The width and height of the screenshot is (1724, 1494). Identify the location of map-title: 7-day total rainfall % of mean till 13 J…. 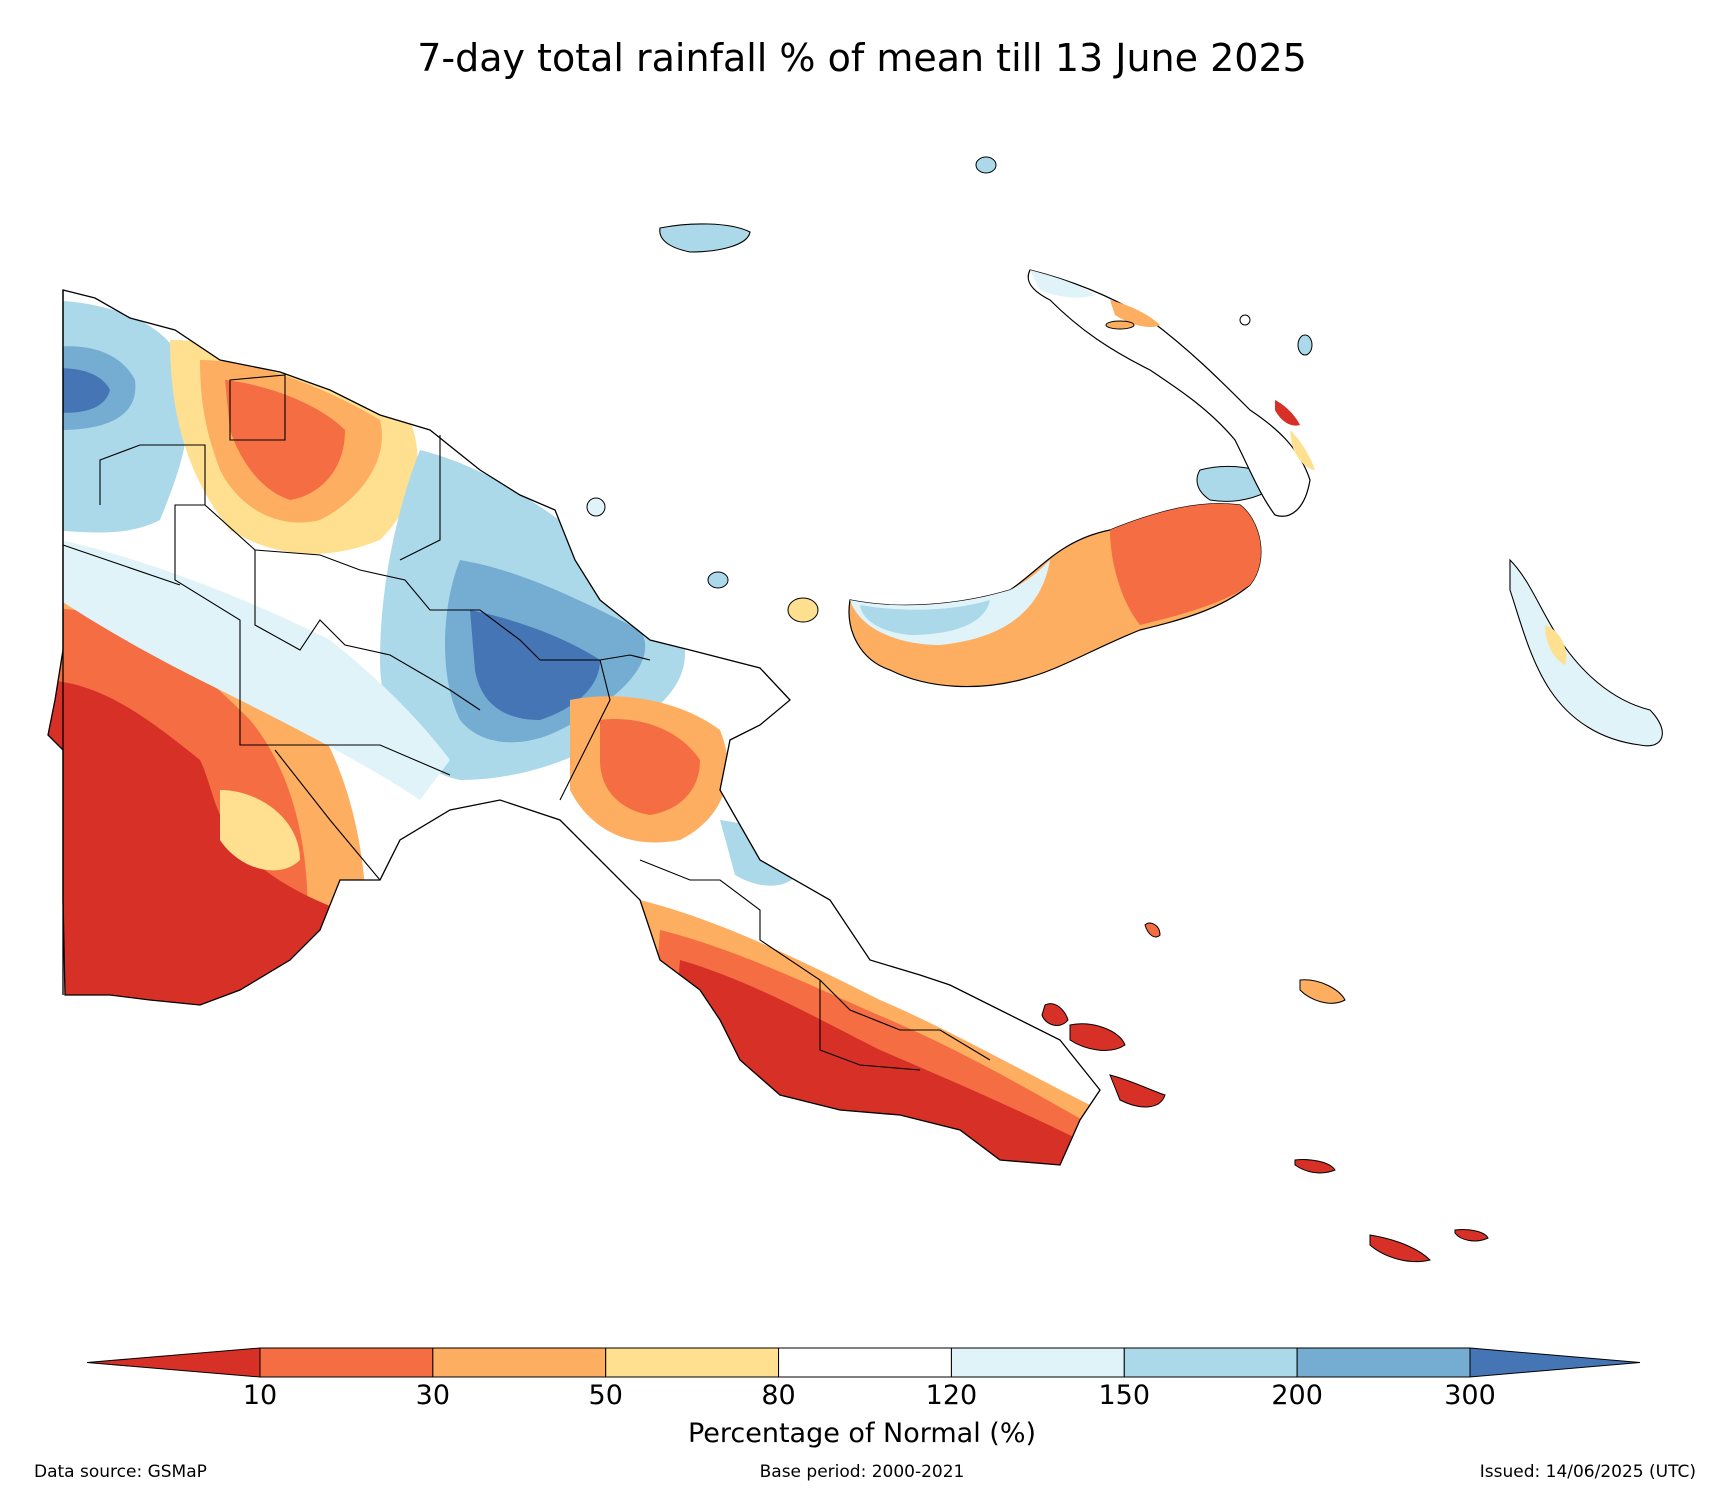
(862, 58).